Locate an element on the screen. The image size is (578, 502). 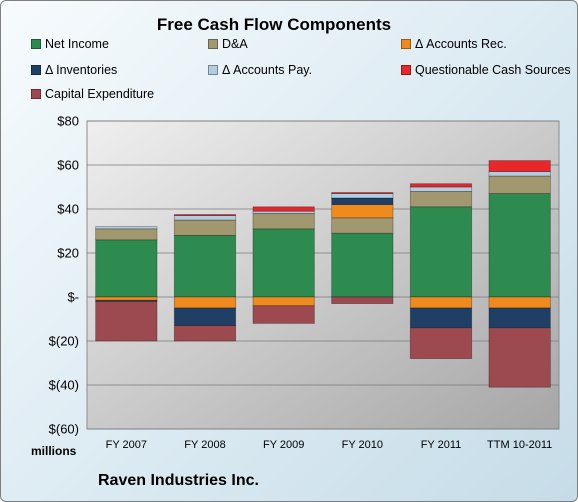
legend-label: Δ Accounts Rec. is located at coordinates (461, 44).